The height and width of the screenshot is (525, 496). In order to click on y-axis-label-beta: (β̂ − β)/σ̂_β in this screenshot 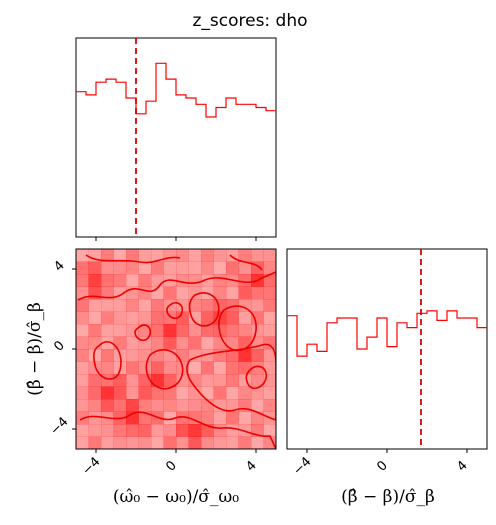, I will do `click(35, 349)`.